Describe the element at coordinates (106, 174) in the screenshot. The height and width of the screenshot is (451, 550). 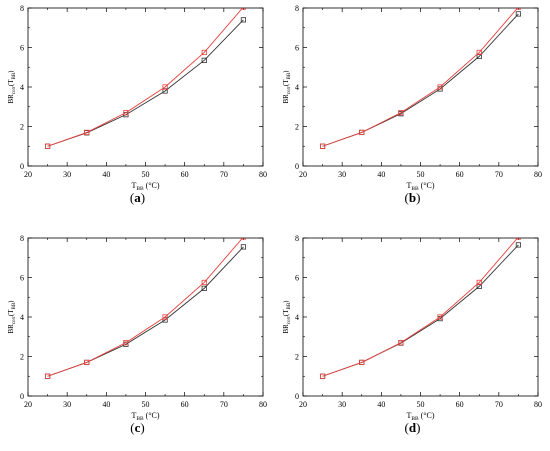
I see `x-tick-label: 40` at that location.